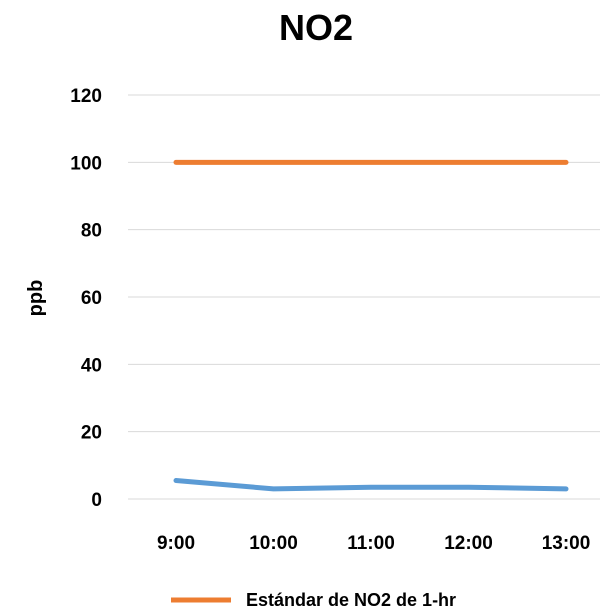 The height and width of the screenshot is (609, 600). I want to click on x-tick-label: 11:00, so click(371, 543).